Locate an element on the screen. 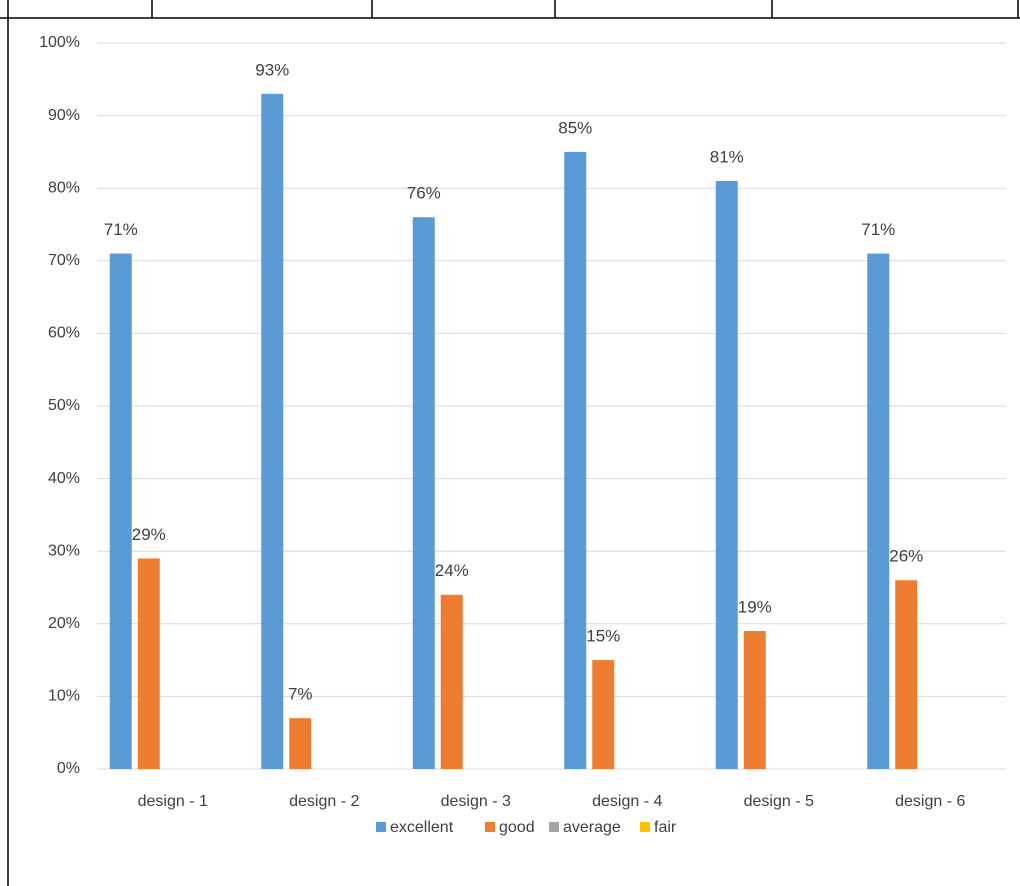 This screenshot has width=1020, height=886. x-tick-label: design - 5 is located at coordinates (779, 801).